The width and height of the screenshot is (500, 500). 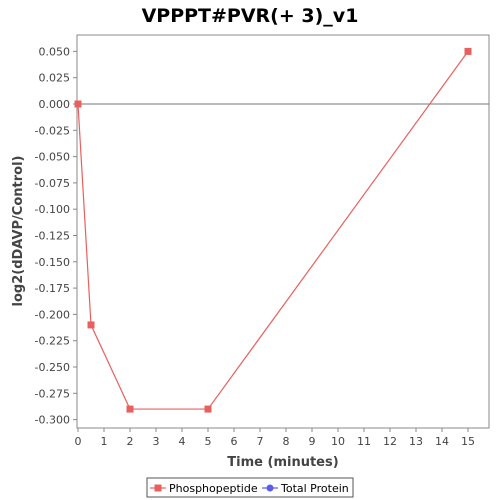 I want to click on x-tick-label: 8, so click(x=286, y=441).